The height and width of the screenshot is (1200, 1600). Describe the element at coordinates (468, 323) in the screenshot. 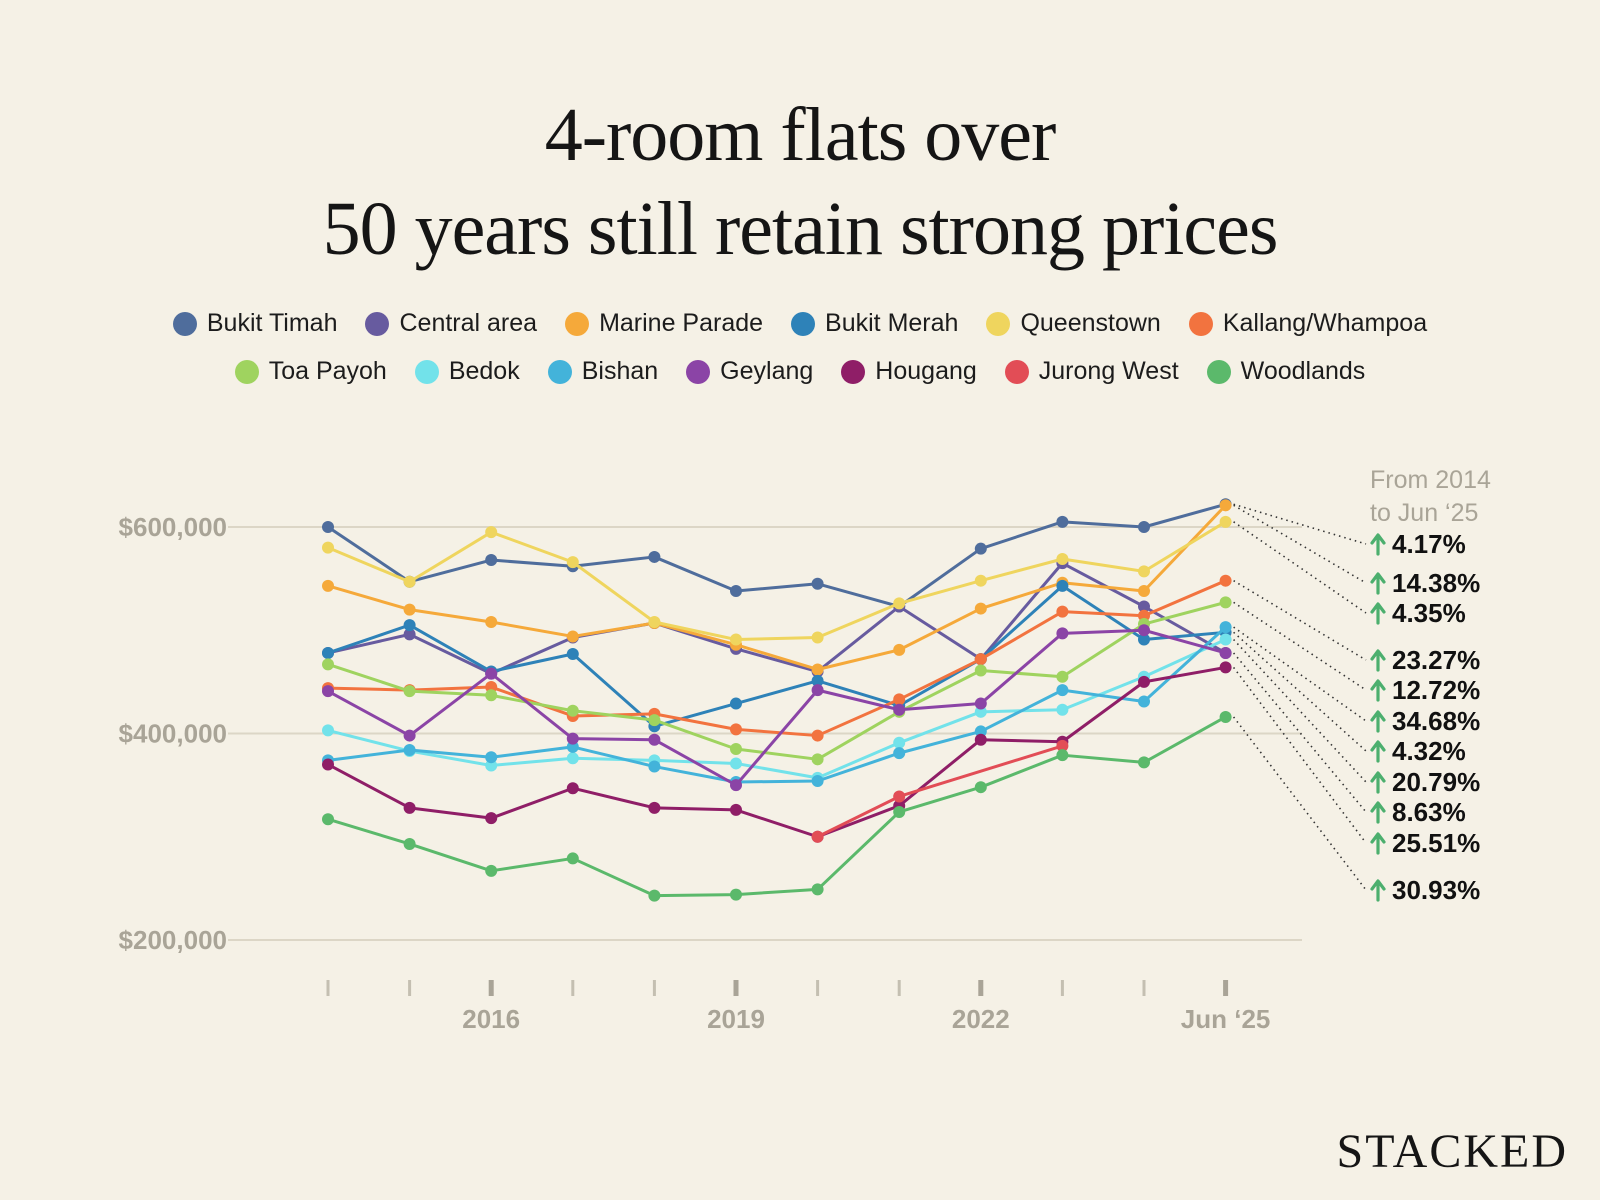

I see `legend-label: Central area` at that location.